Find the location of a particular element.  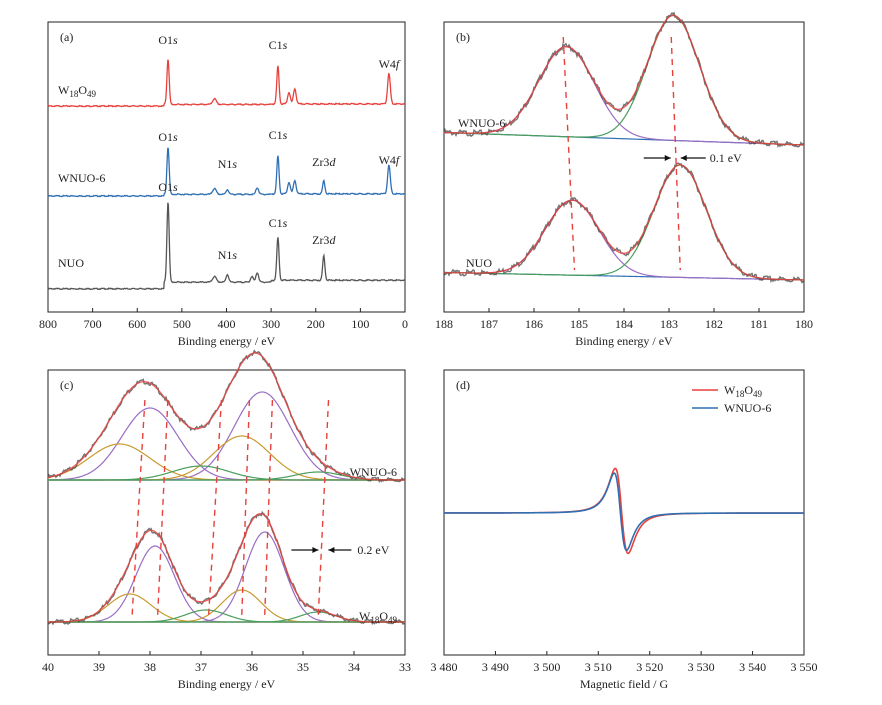

shift-label: 0.2 eV is located at coordinates (373, 550).